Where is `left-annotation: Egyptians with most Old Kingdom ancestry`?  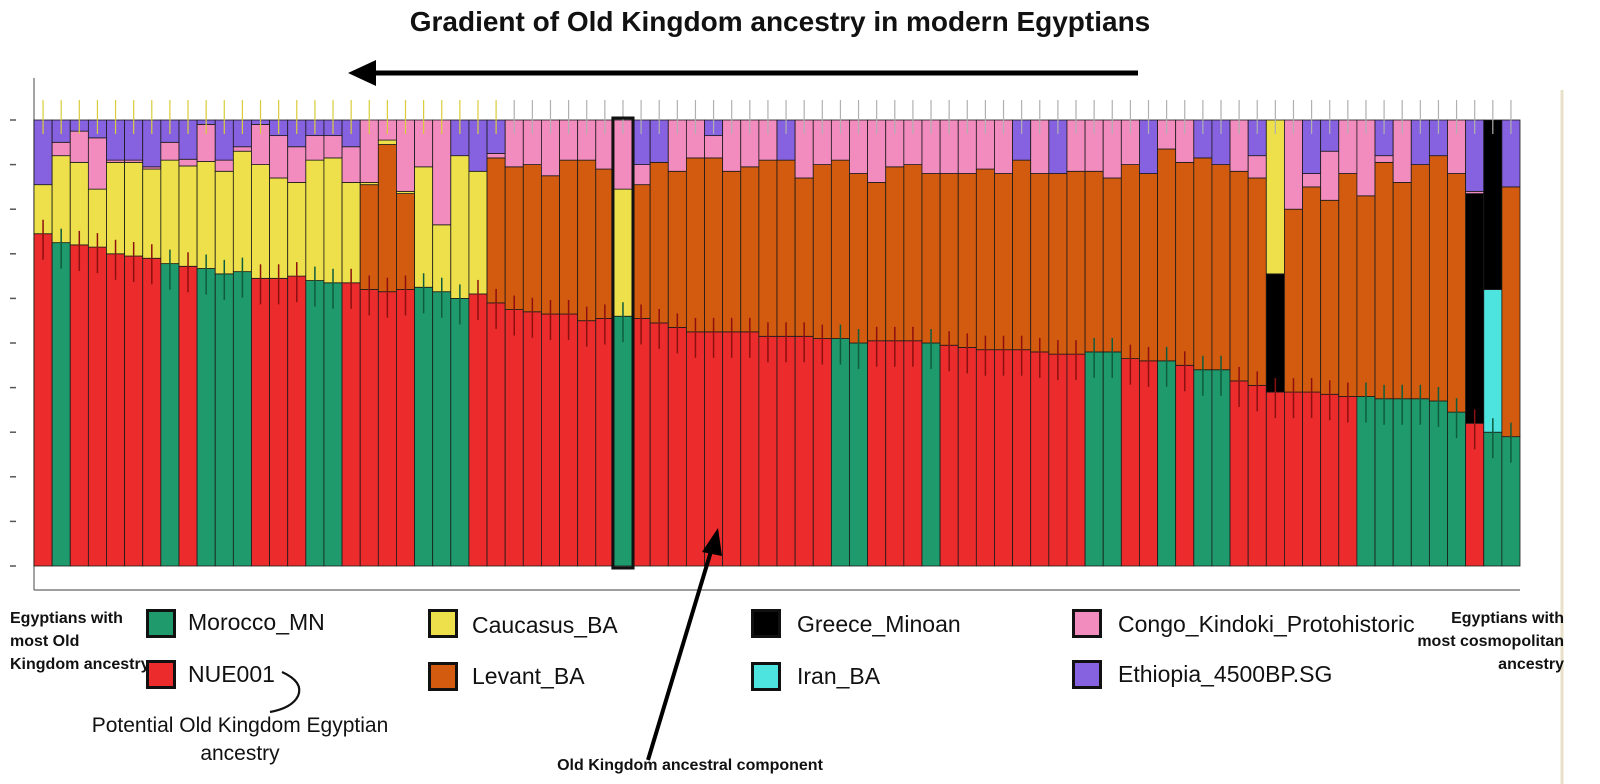
left-annotation: Egyptians with most Old Kingdom ancestry is located at coordinates (80, 641).